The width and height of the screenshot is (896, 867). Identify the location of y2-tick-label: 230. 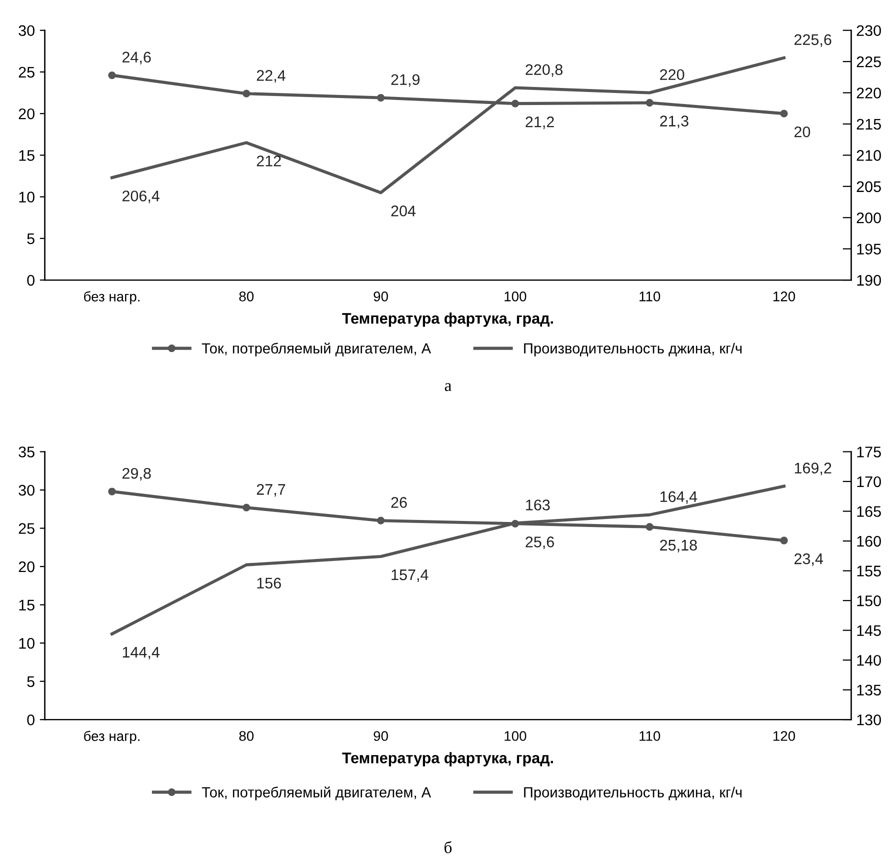
(868, 30).